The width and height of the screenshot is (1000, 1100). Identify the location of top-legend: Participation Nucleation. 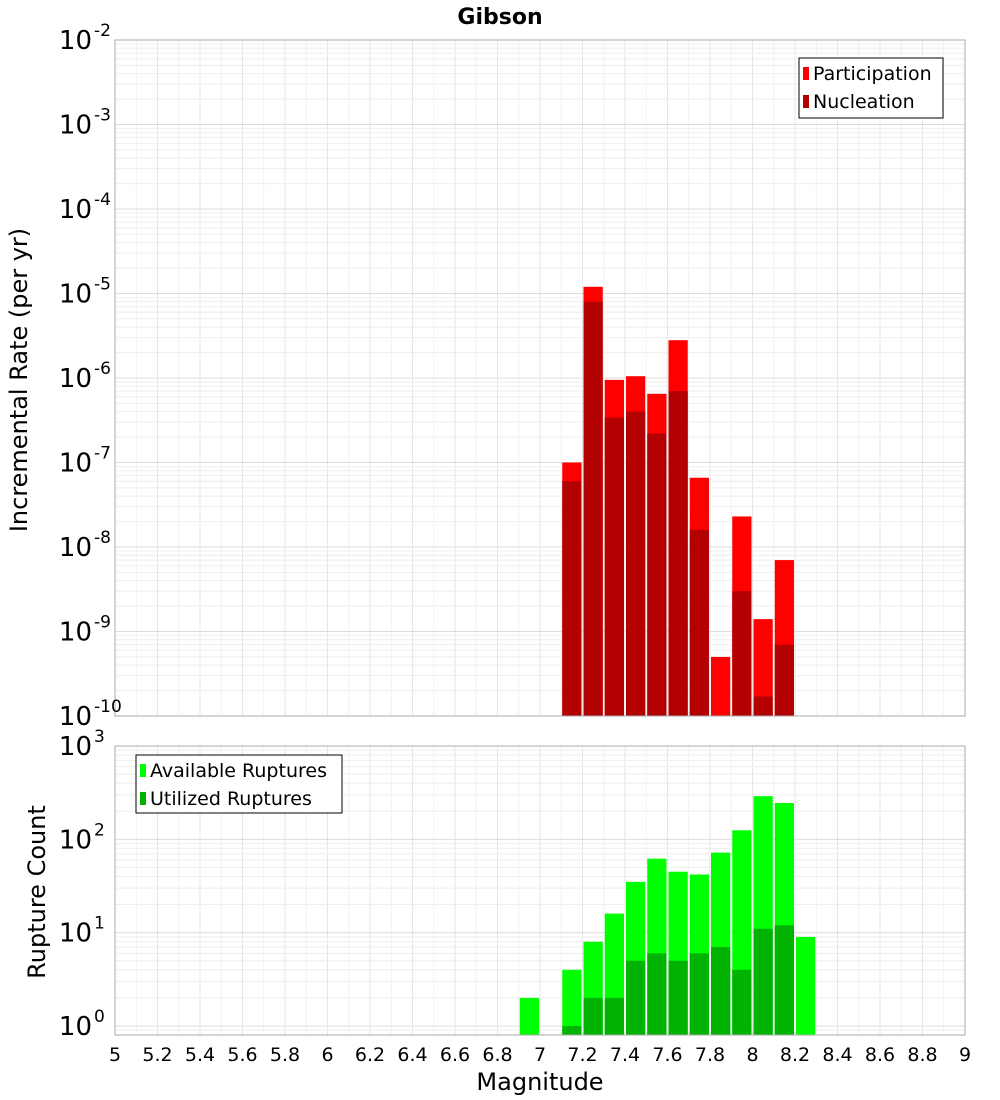
(871, 88).